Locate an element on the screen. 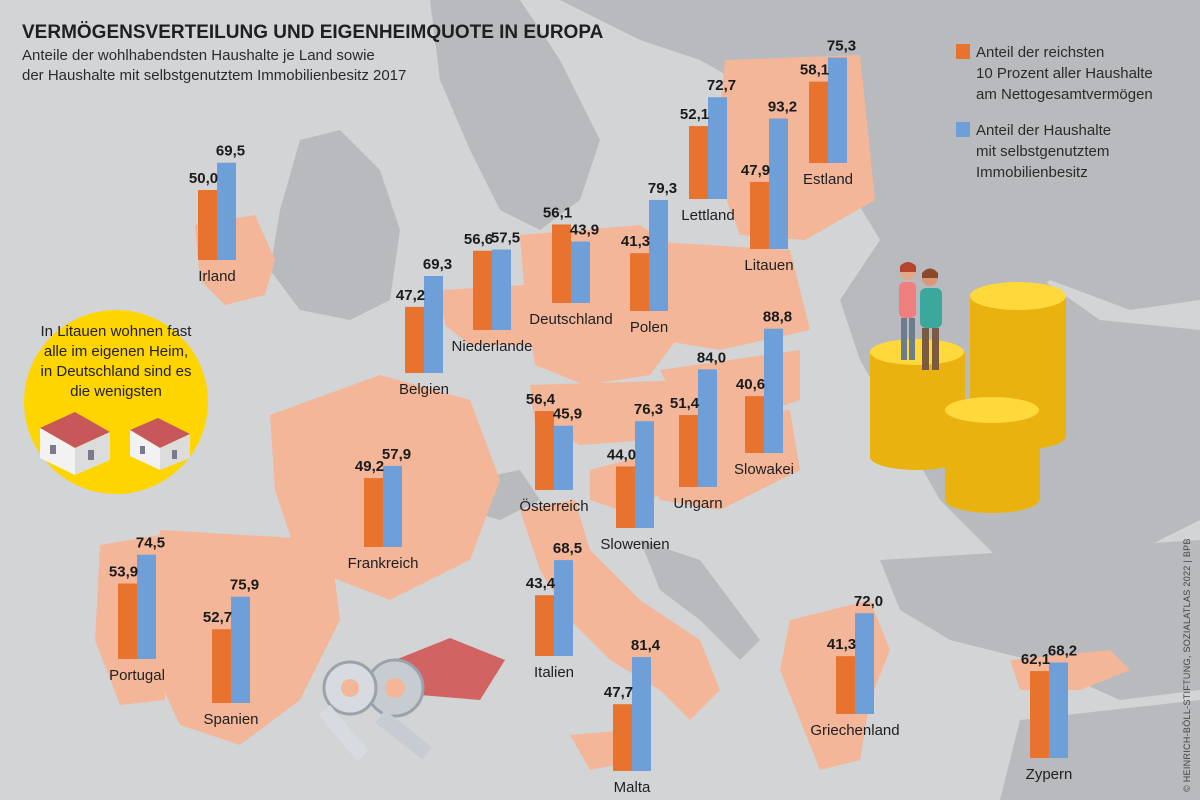  bar-group-spanien: 52,7 75,9 Spanien is located at coordinates (231, 652).